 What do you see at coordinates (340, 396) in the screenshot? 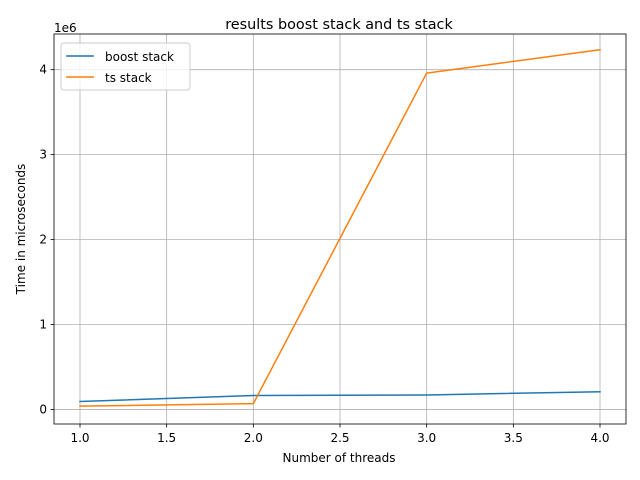
I see `series-line-boost-stack` at bounding box center [340, 396].